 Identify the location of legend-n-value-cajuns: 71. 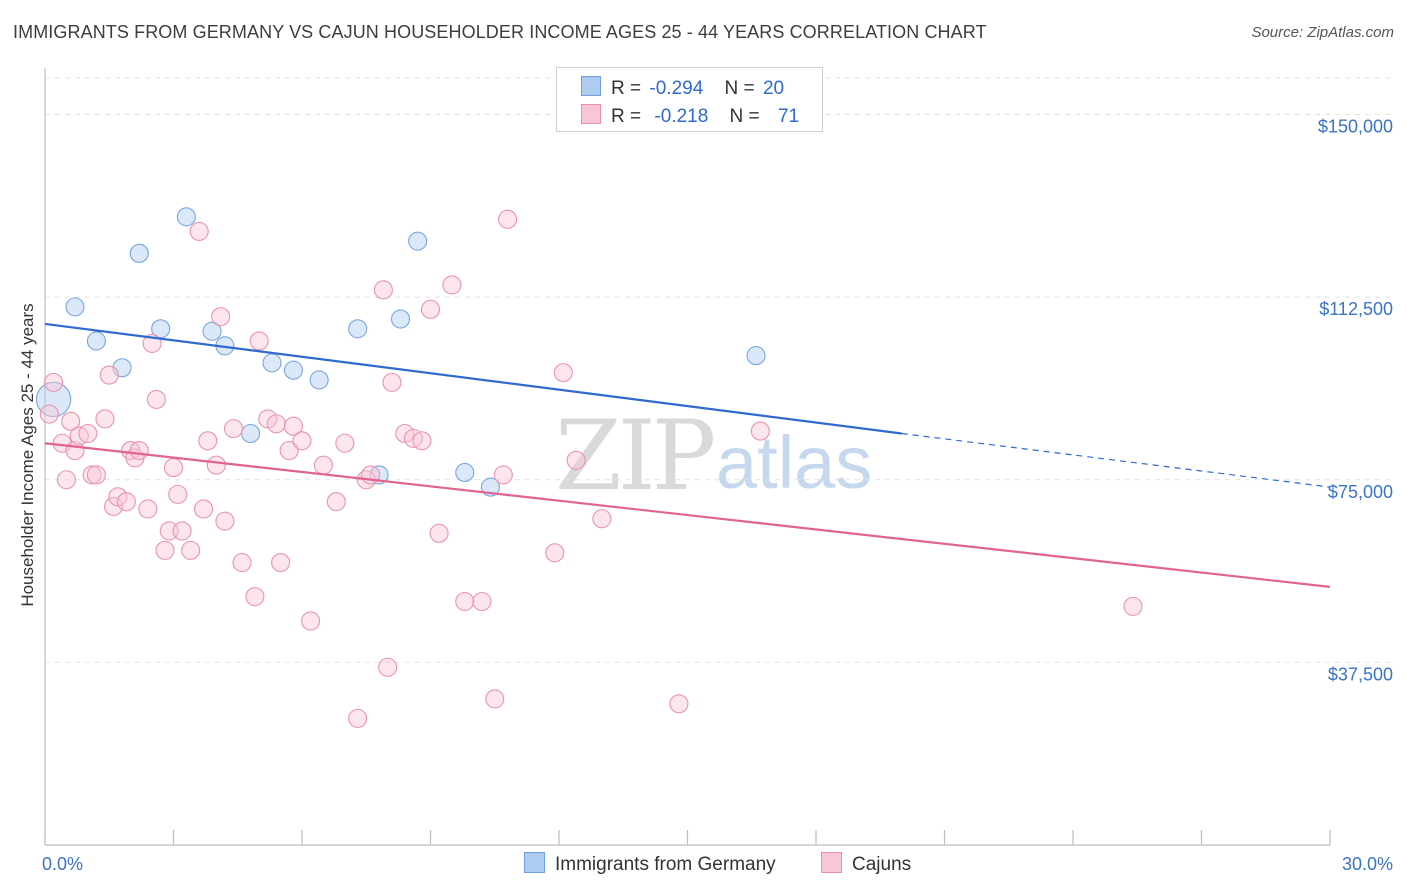
(788, 116).